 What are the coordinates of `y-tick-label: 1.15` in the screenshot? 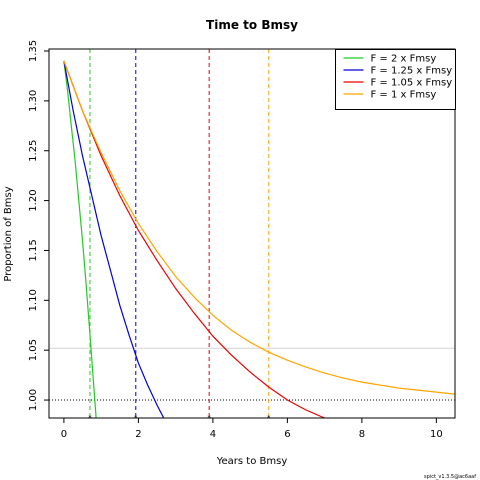 It's located at (33, 250).